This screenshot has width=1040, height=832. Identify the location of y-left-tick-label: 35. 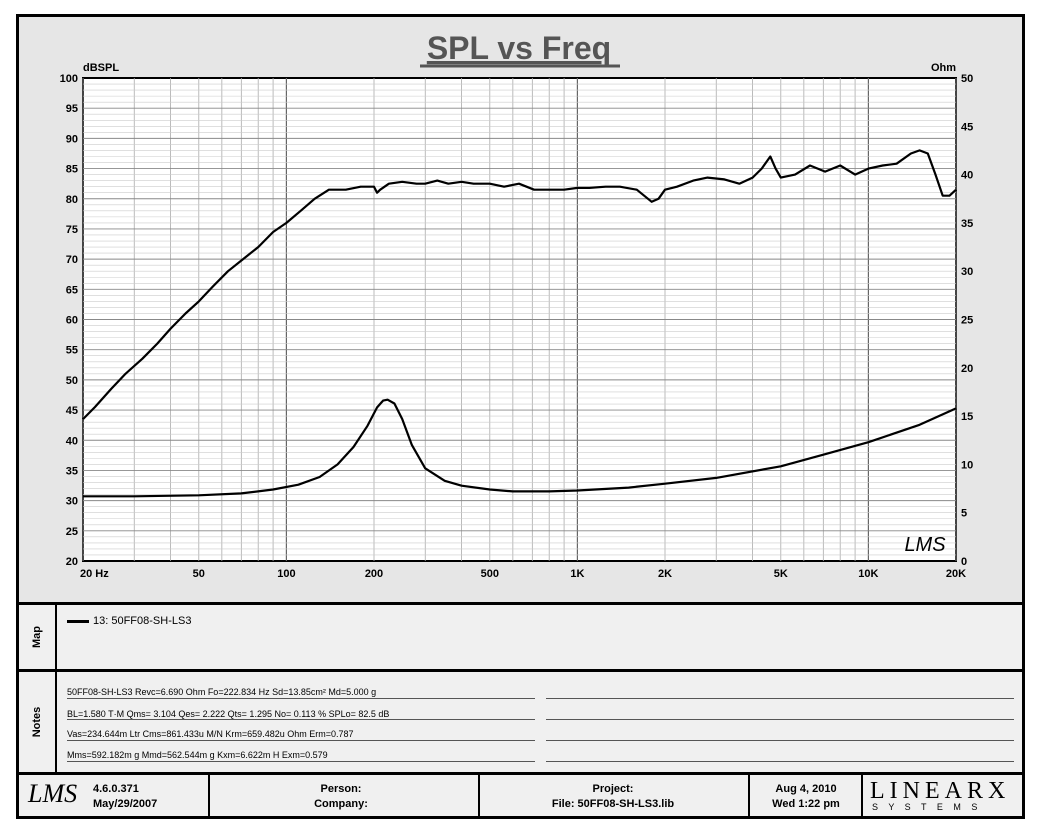
(72, 471).